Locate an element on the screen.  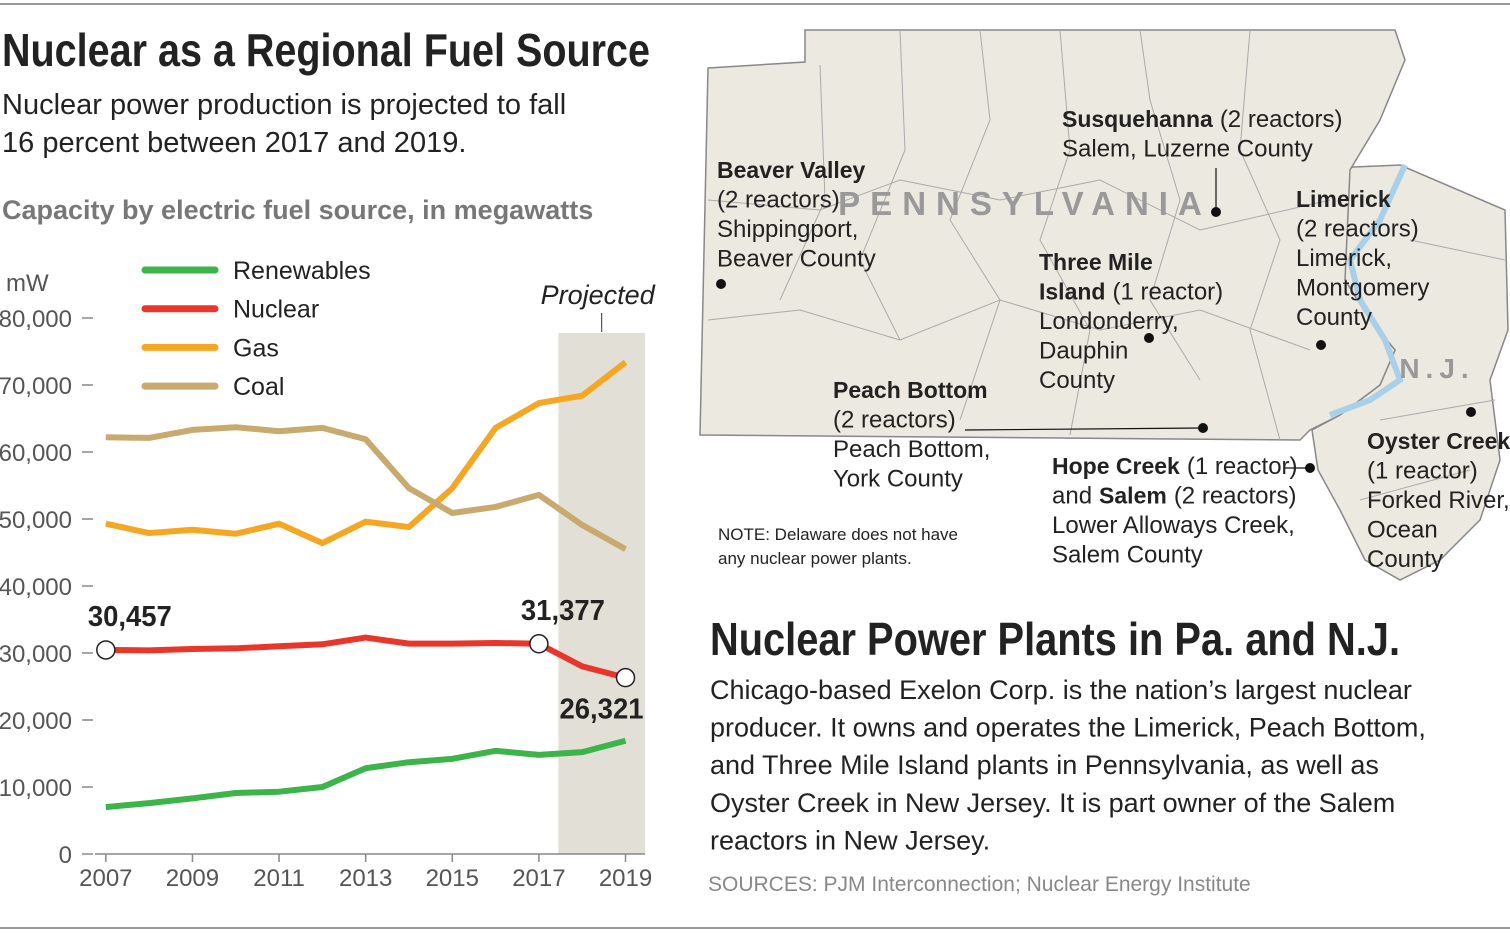
plant-detail: Beaver County is located at coordinates (796, 259).